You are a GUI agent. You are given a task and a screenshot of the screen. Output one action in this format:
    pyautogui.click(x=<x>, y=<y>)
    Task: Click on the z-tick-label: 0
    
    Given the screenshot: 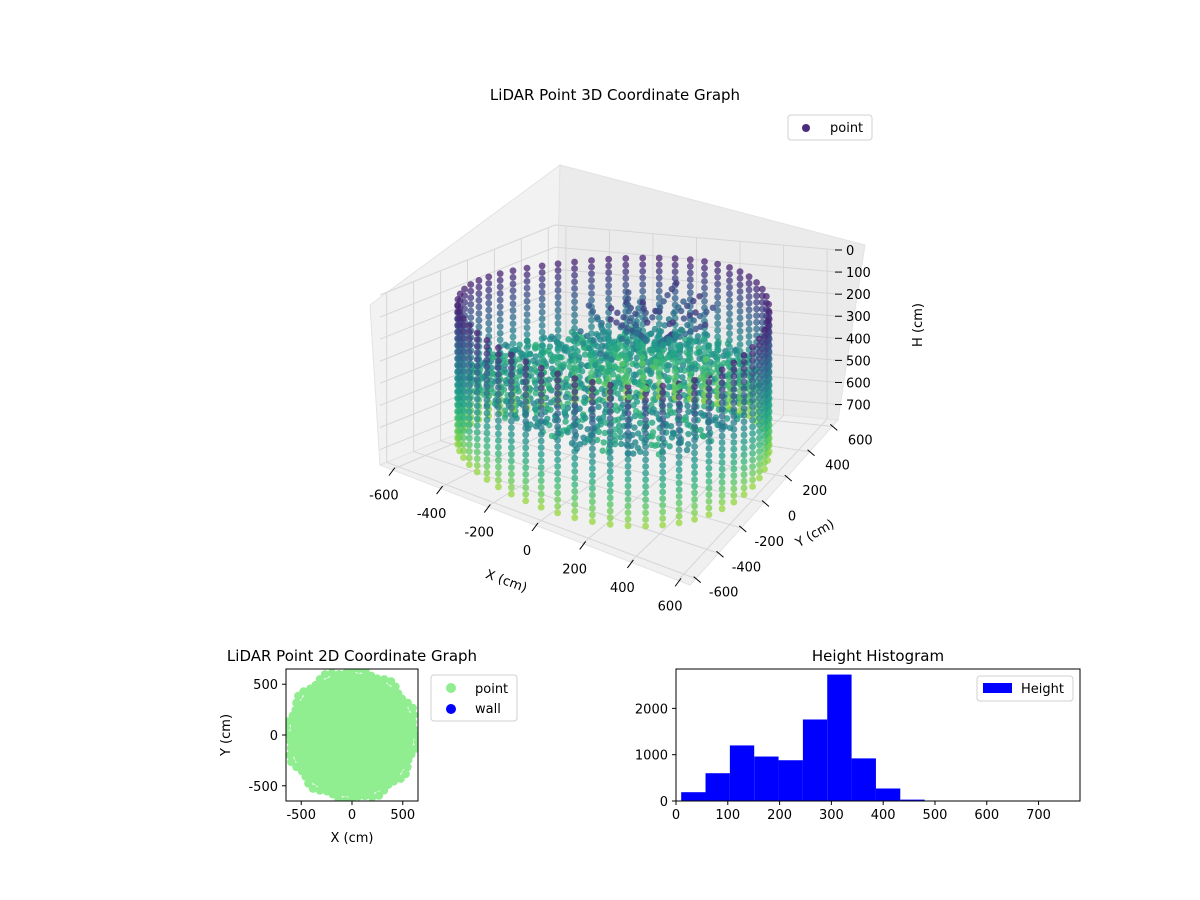 What is the action you would take?
    pyautogui.click(x=850, y=251)
    